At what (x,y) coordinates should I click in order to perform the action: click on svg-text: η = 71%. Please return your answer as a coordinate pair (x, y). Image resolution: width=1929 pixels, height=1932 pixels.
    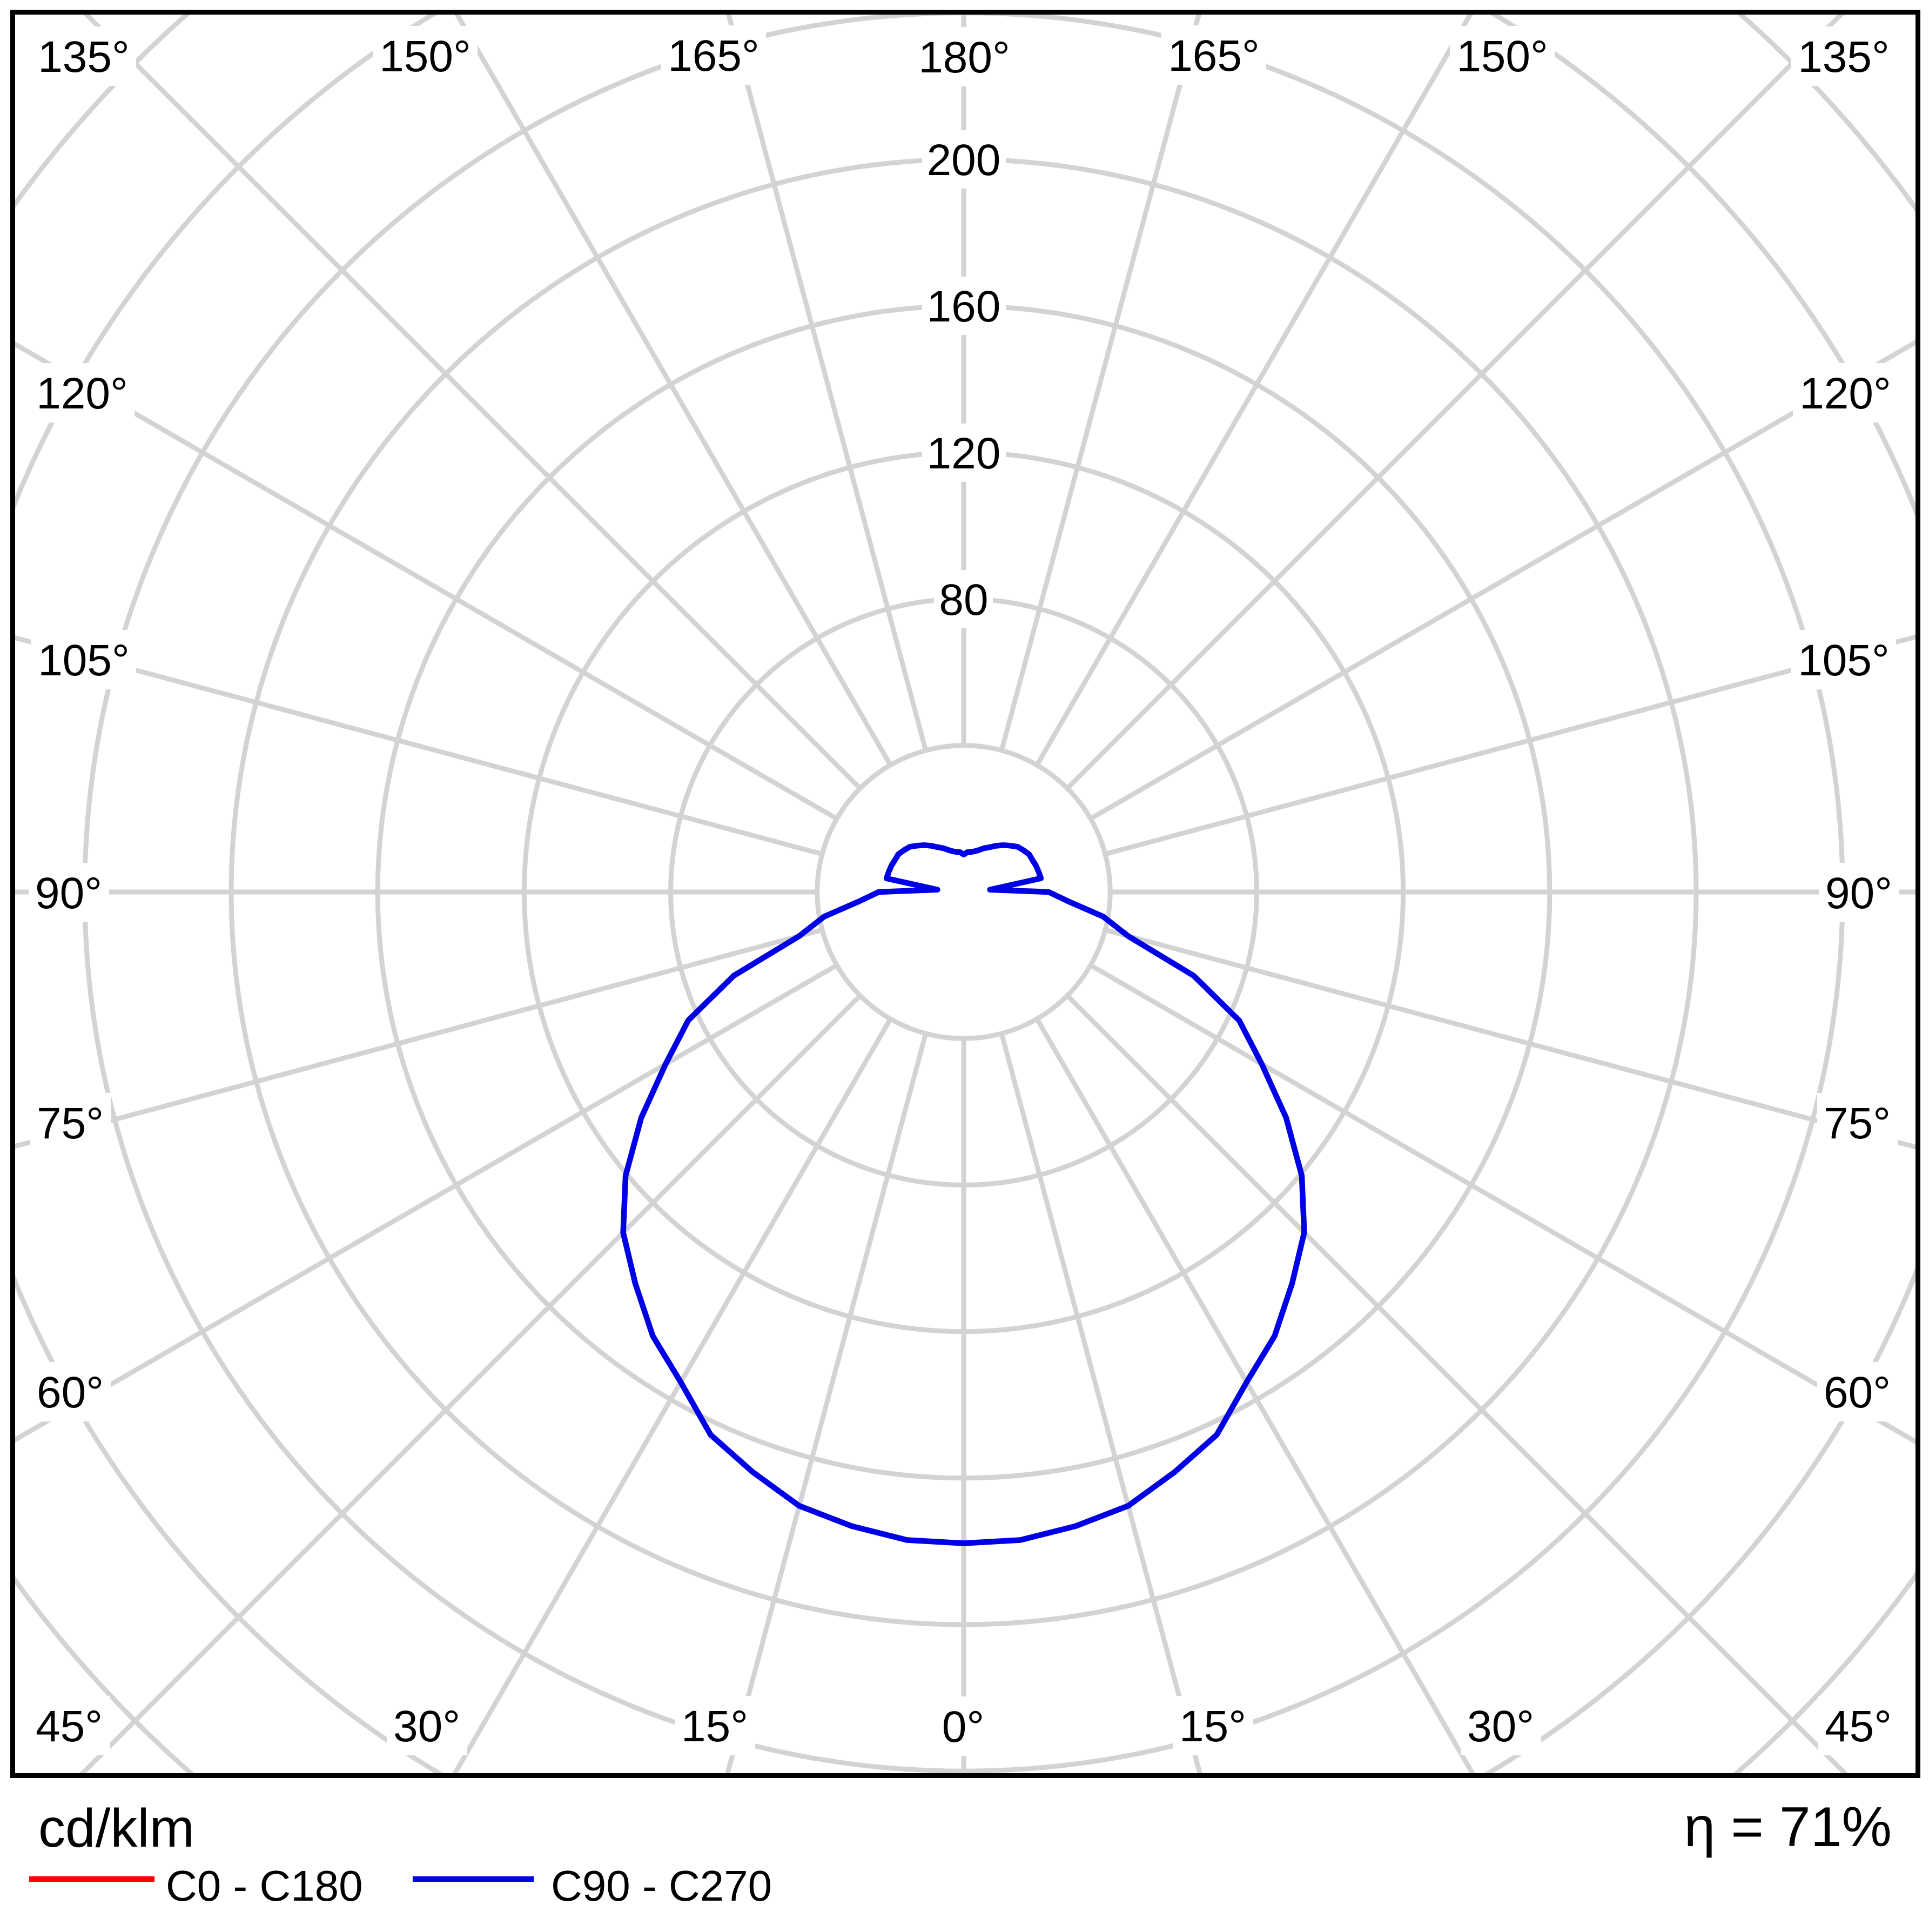
    Looking at the image, I should click on (1788, 1828).